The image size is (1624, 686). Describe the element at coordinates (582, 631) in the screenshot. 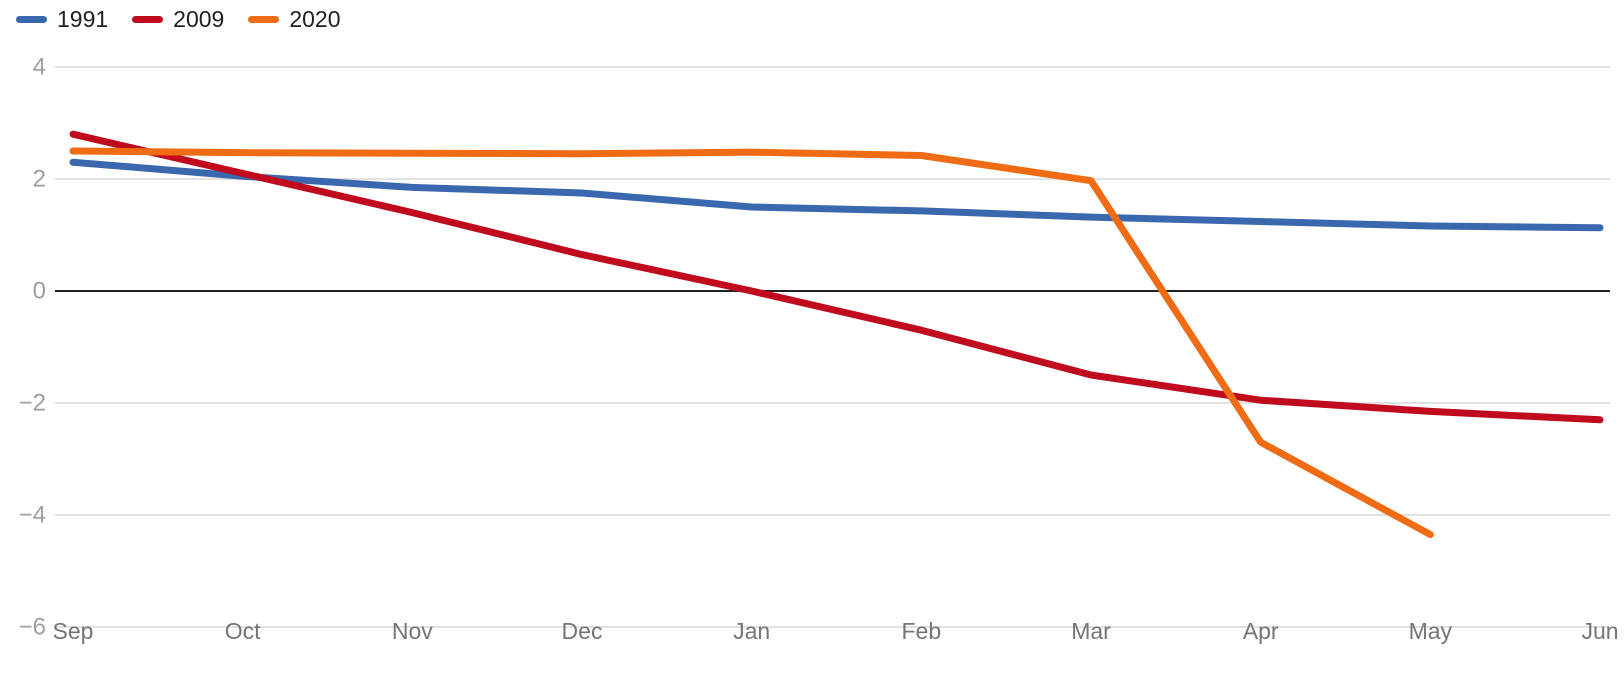

I see `x-tick-label-dec: Dec` at that location.